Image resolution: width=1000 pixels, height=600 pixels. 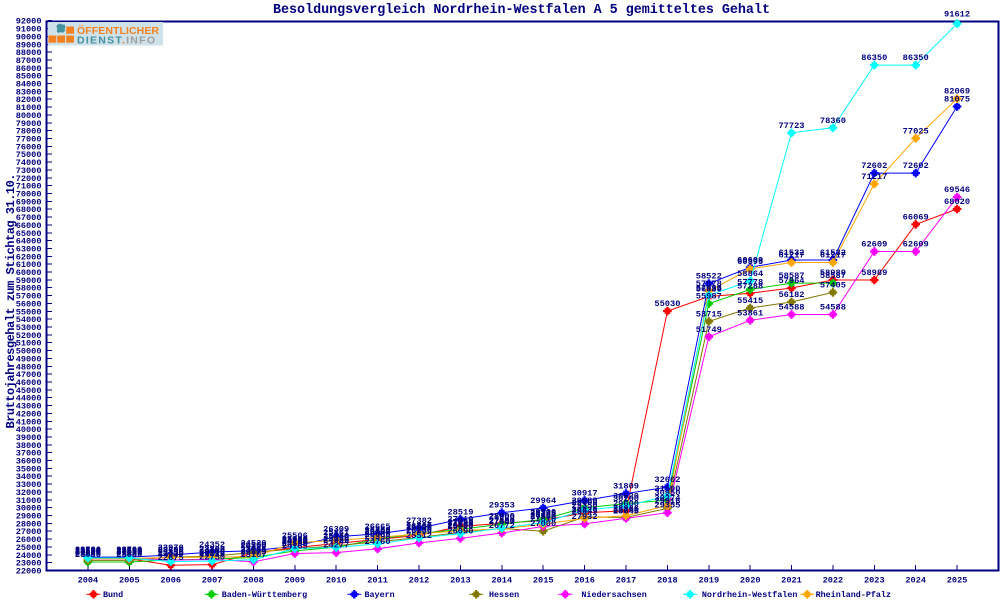 I want to click on svg-text:Bruttojahresgehalt zum Stichta: Bruttojahresgehalt zum Stichtag 31.10., so click(x=11, y=301).